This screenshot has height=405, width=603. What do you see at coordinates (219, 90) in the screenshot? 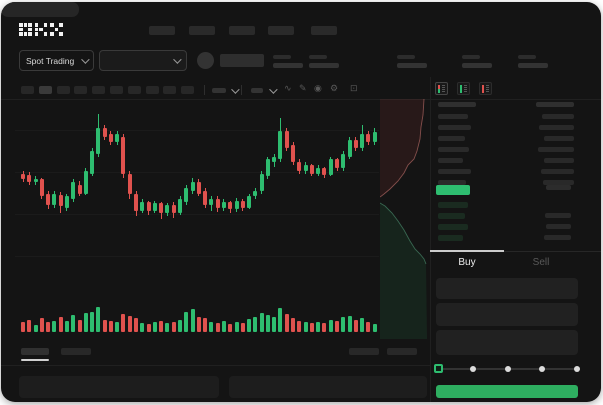
I see `indicator-dropdown-skeleton` at bounding box center [219, 90].